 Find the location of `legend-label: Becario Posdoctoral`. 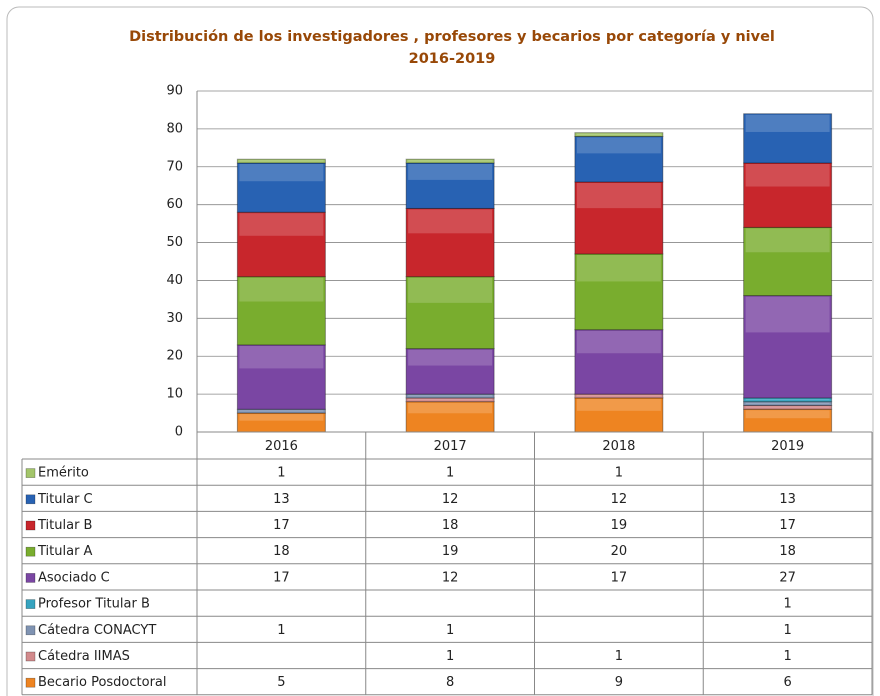

legend-label: Becario Posdoctoral is located at coordinates (102, 682).